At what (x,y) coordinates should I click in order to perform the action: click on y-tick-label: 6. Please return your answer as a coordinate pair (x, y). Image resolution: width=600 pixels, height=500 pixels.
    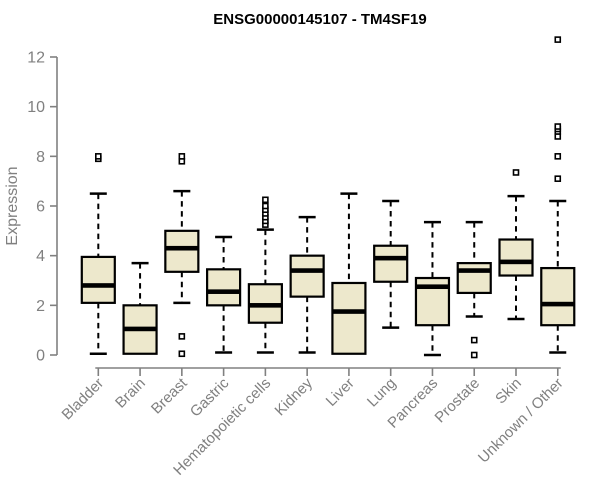
    Looking at the image, I should click on (40, 207).